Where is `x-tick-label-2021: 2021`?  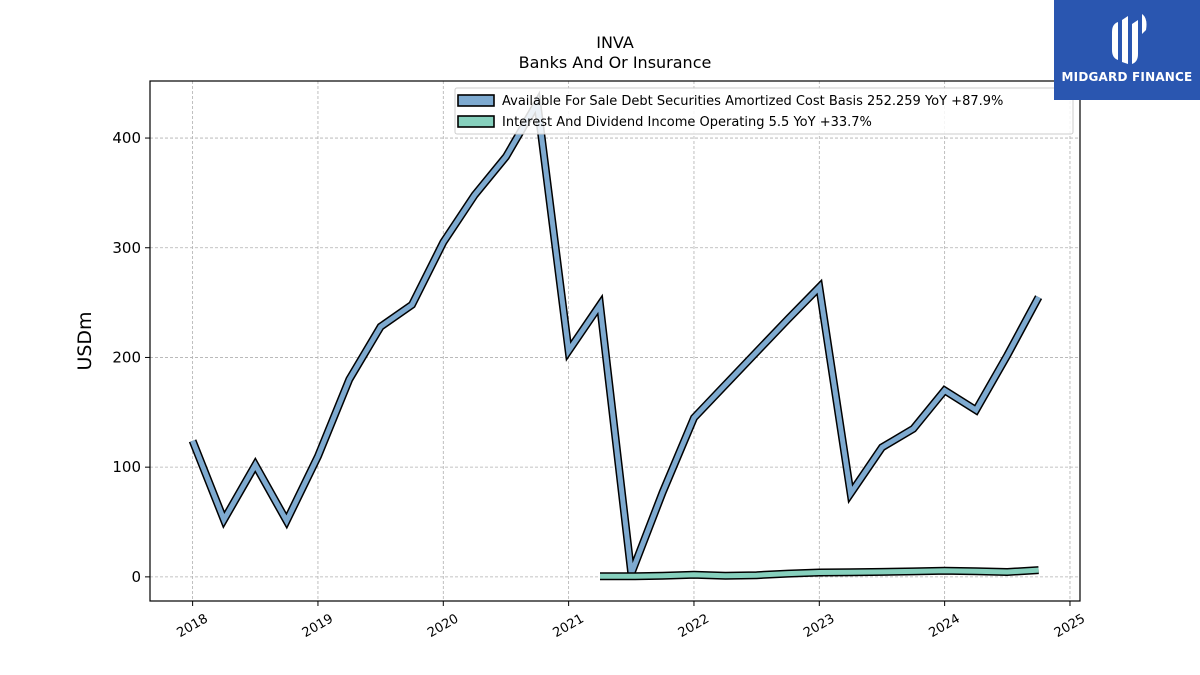 x-tick-label-2021: 2021 is located at coordinates (568, 626).